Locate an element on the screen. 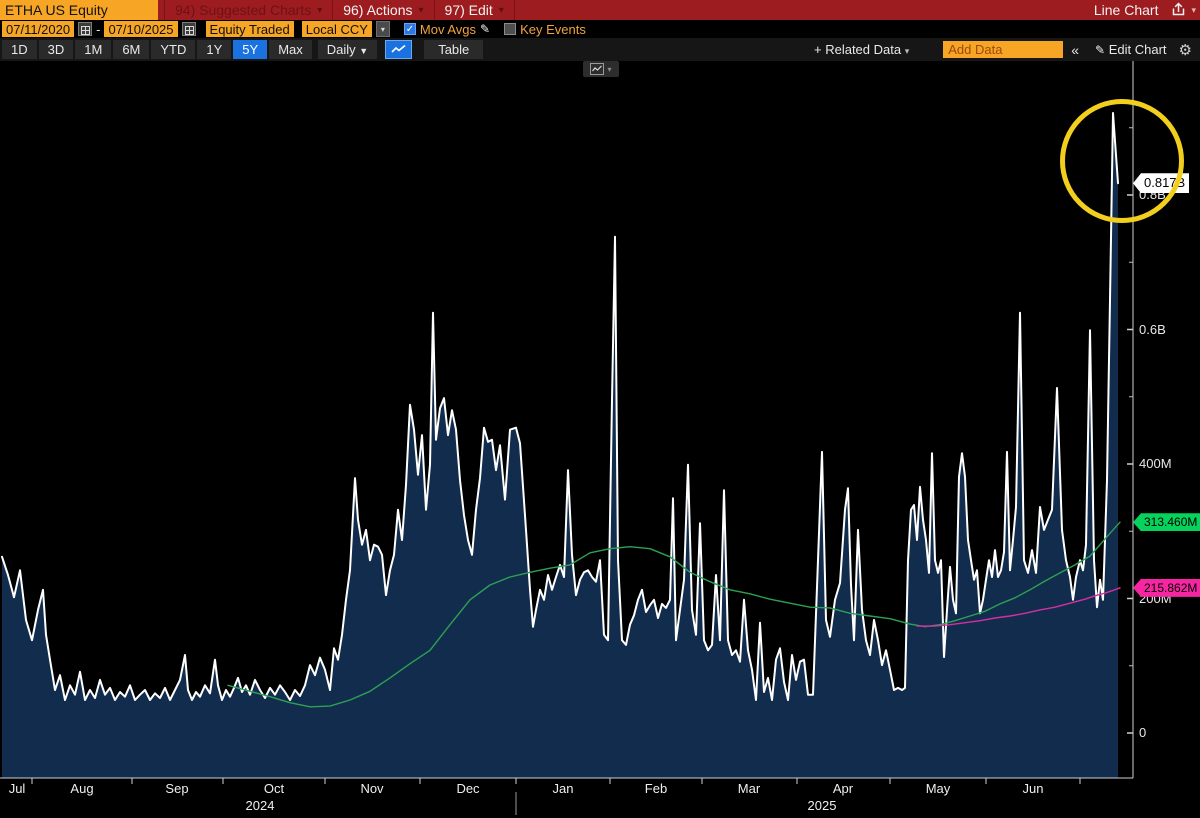 The image size is (1200, 818). related-data-button: + Related Data ▾ is located at coordinates (862, 49).